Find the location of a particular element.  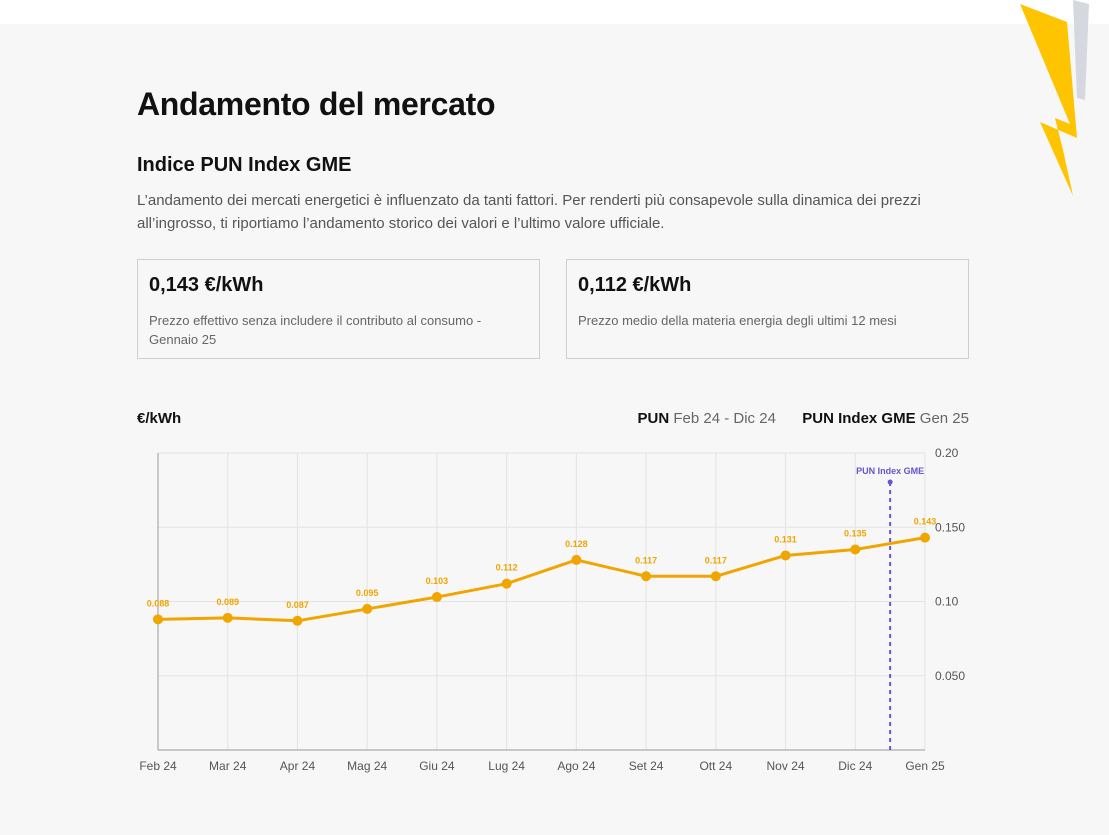

data-label: 0.131 is located at coordinates (785, 539).